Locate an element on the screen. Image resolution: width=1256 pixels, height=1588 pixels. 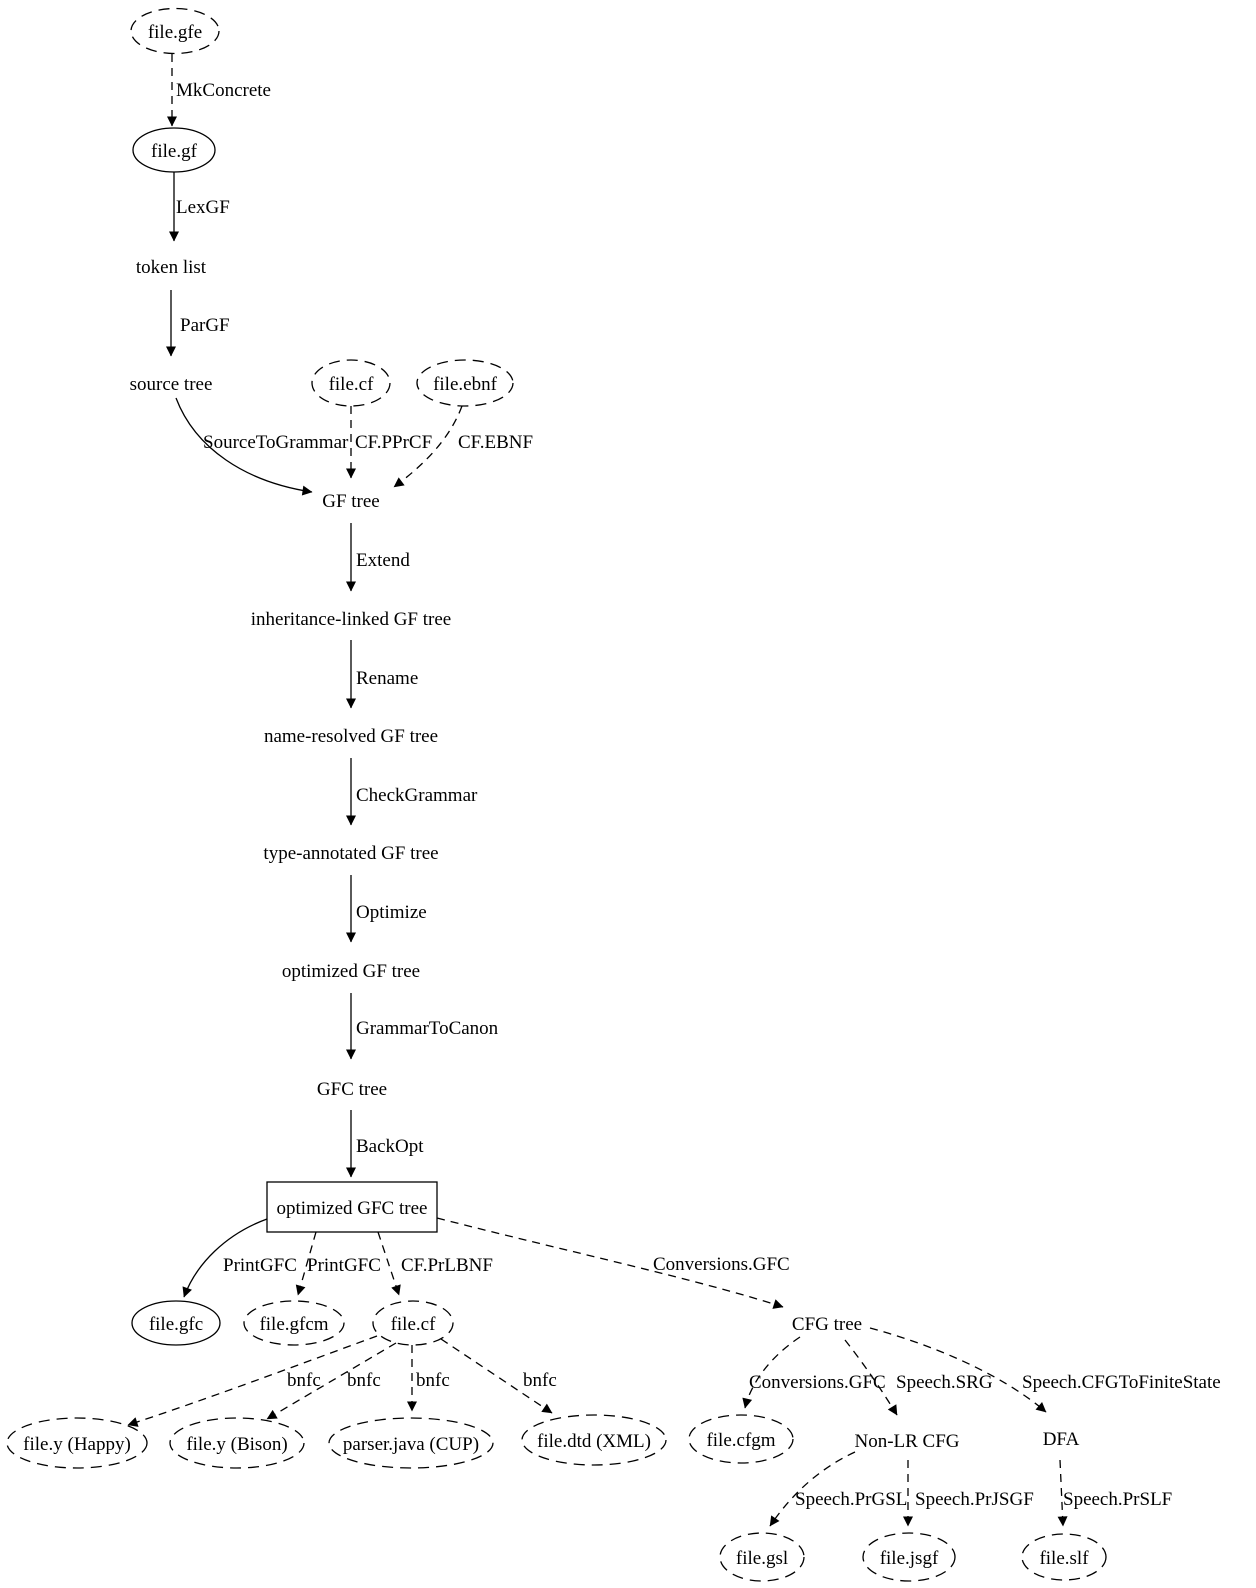
node-file-slf: file.slf is located at coordinates (1064, 1557).